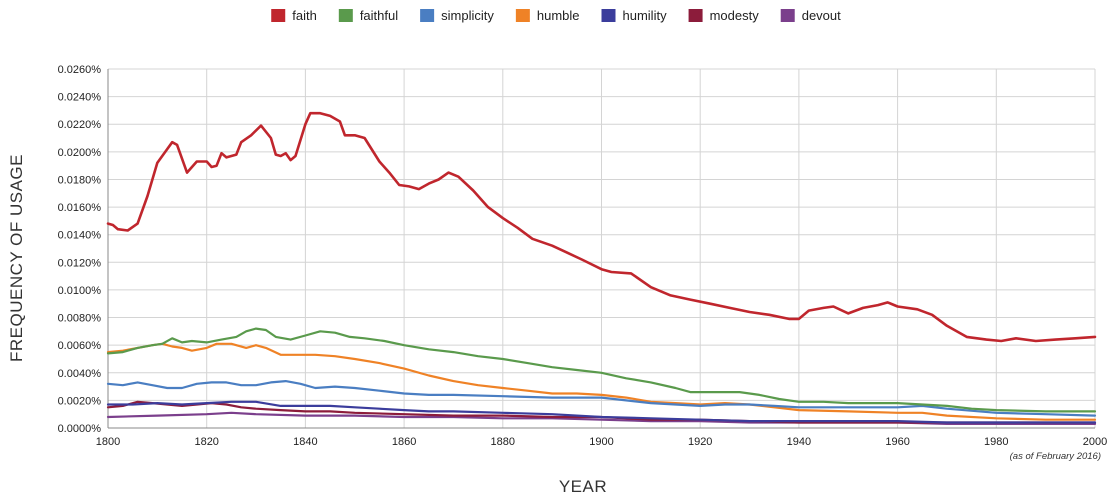 The width and height of the screenshot is (1112, 499). What do you see at coordinates (80, 125) in the screenshot?
I see `y-tick-label: 0.0220%` at bounding box center [80, 125].